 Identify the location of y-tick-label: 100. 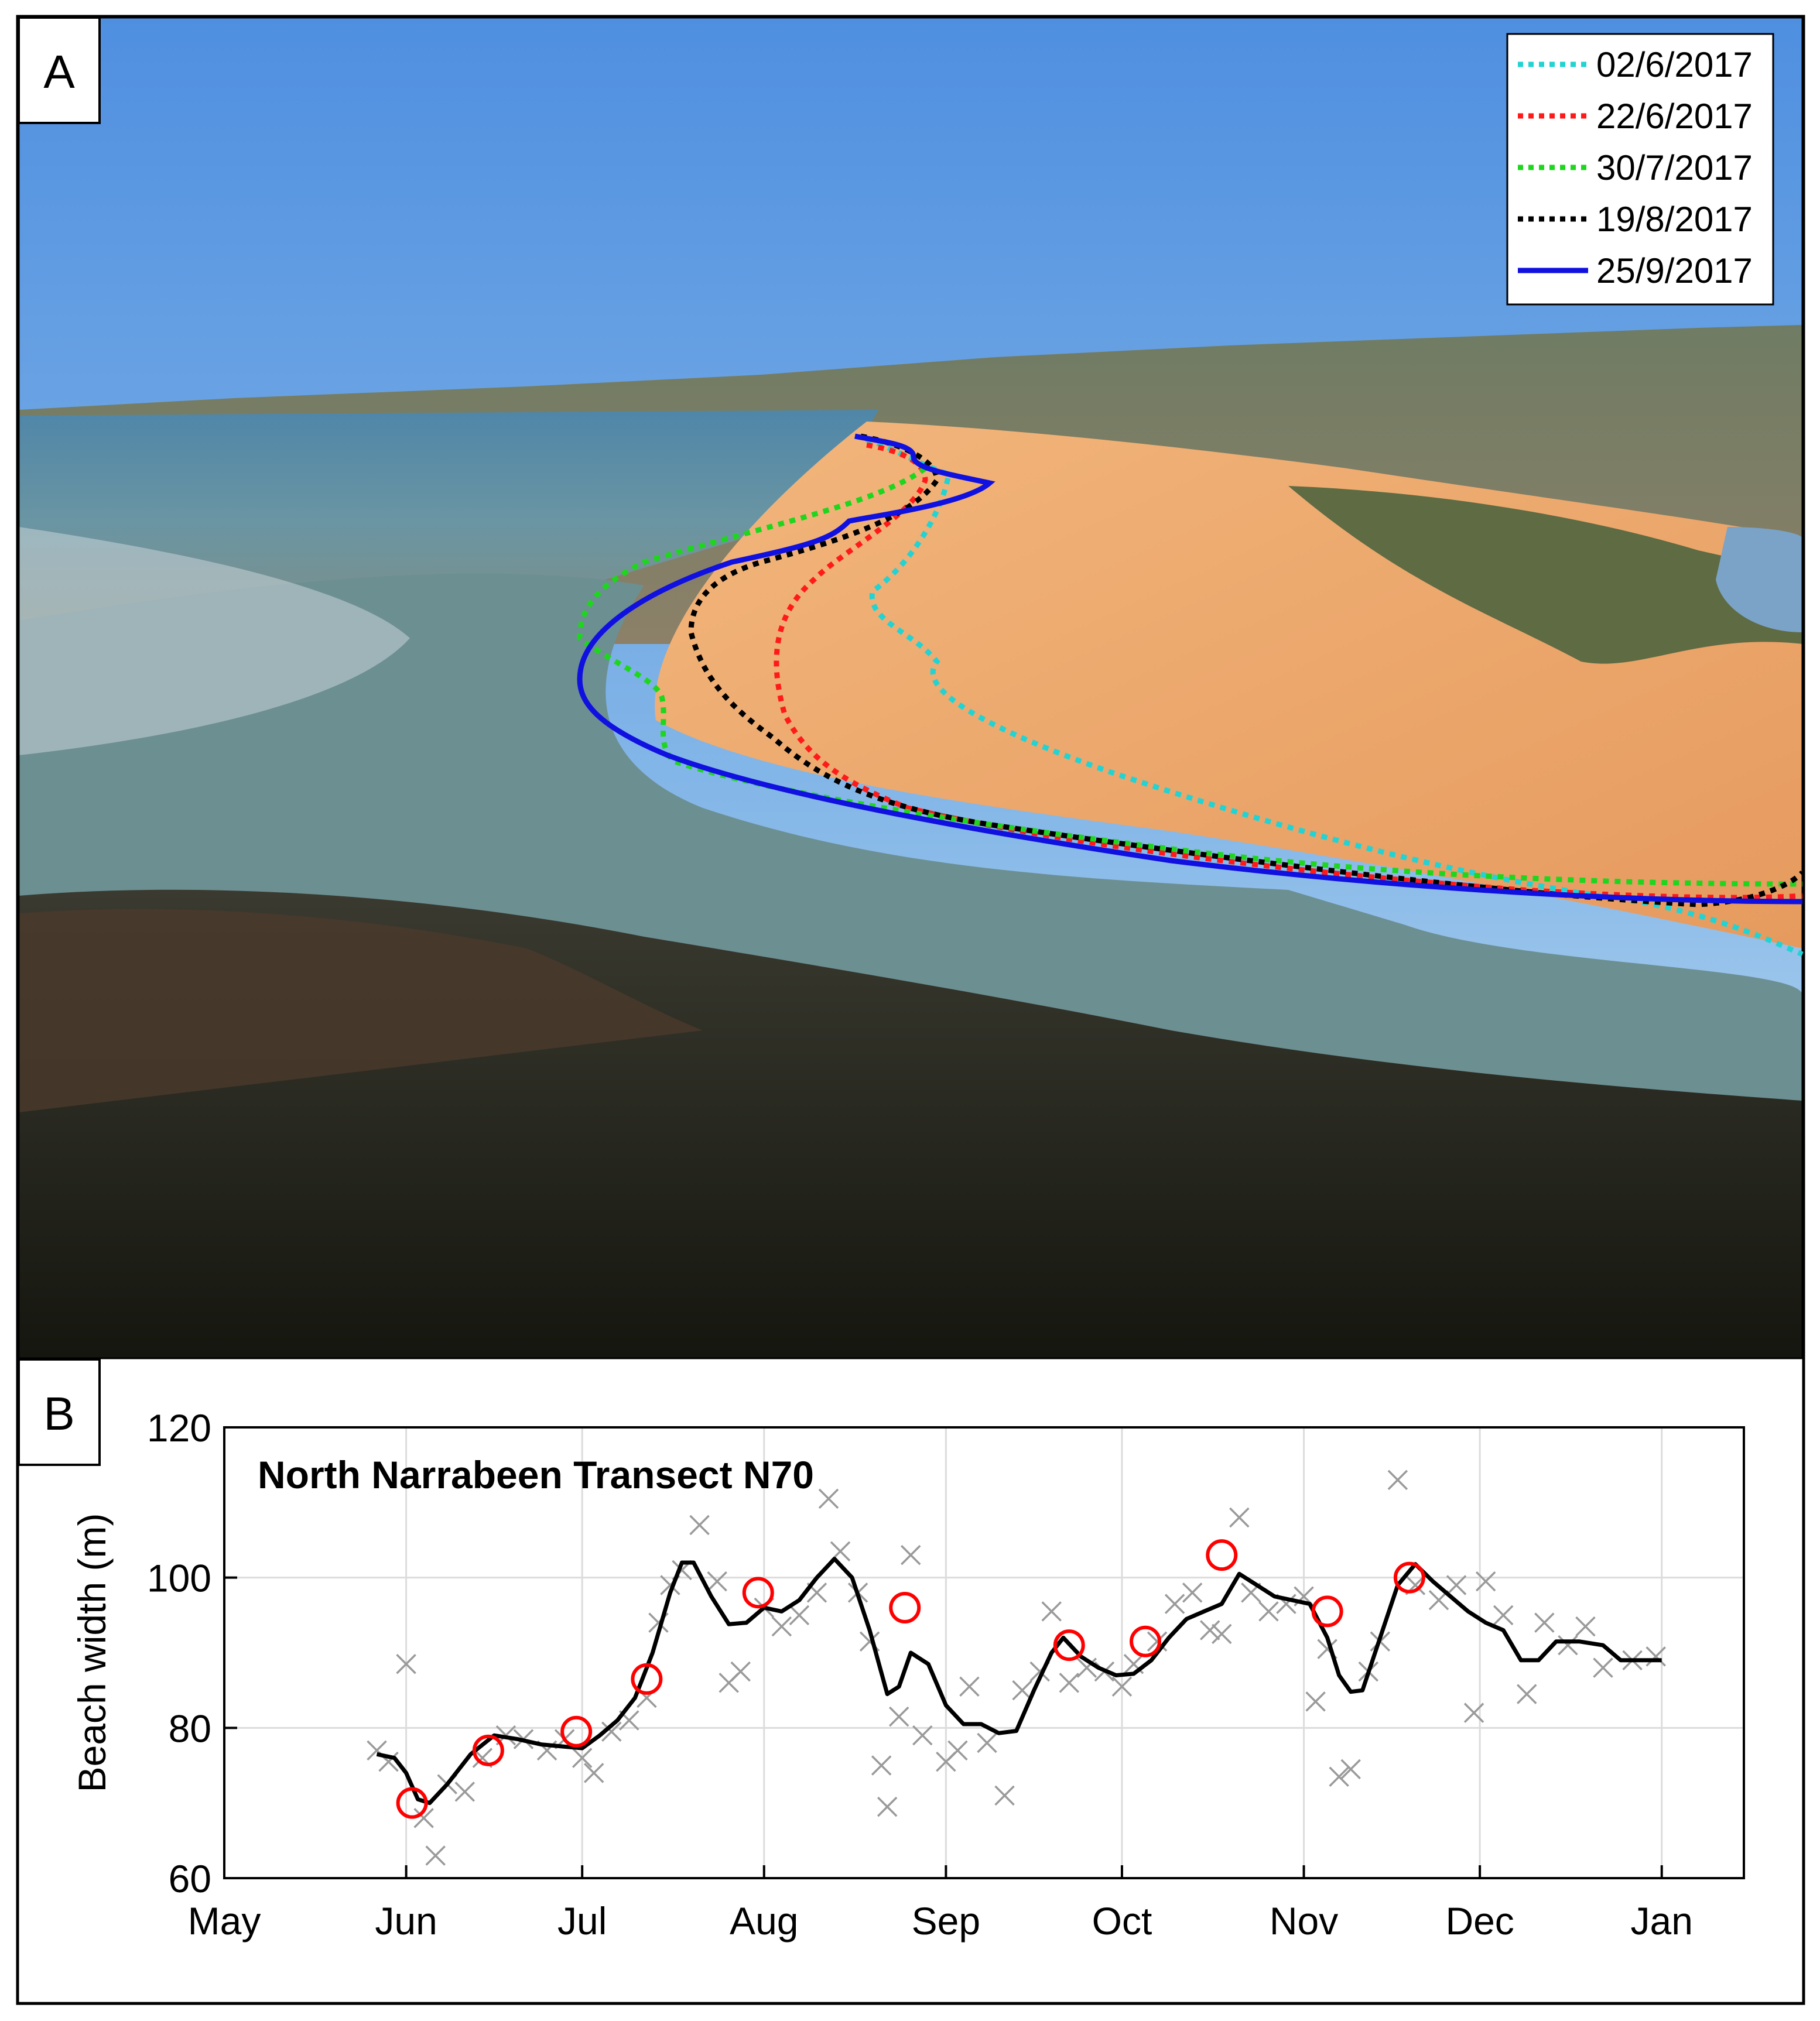
(179, 1578).